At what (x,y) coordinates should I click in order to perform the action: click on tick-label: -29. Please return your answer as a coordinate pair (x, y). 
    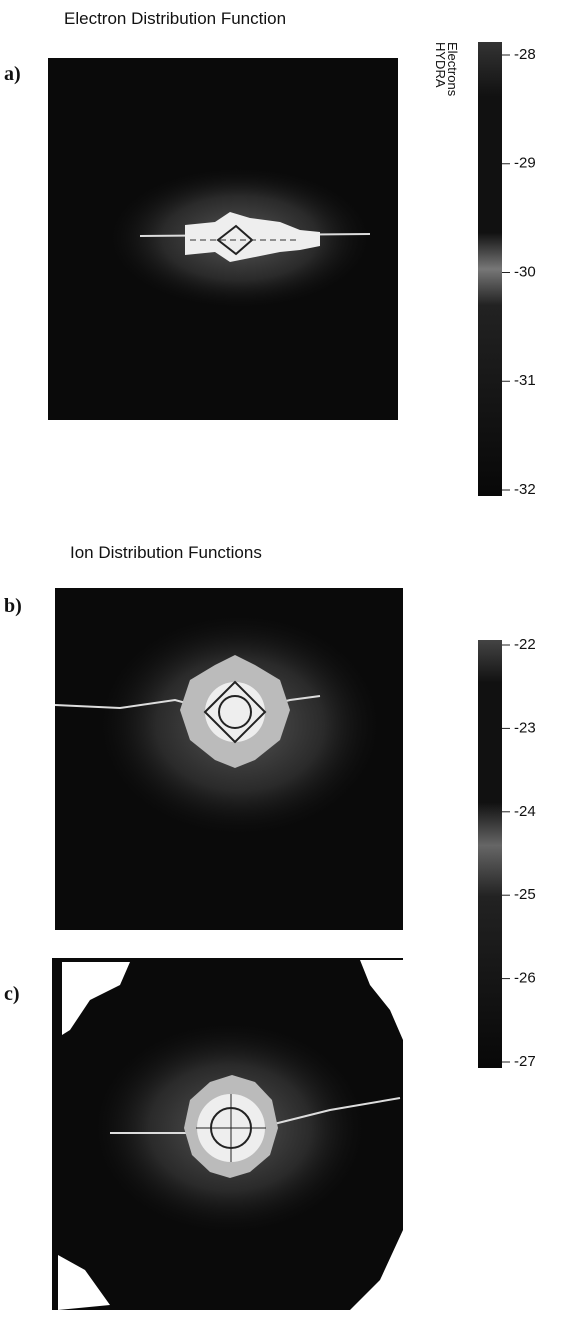
    Looking at the image, I should click on (525, 163).